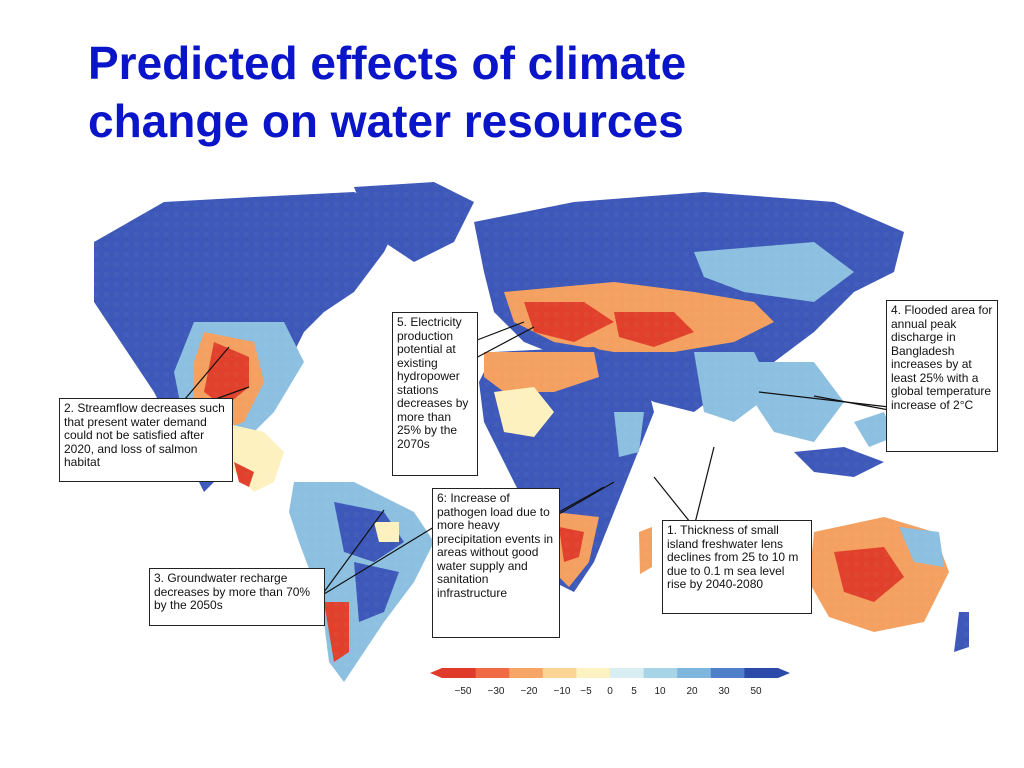 The image size is (1024, 768). I want to click on legend-tick-0: −50, so click(463, 691).